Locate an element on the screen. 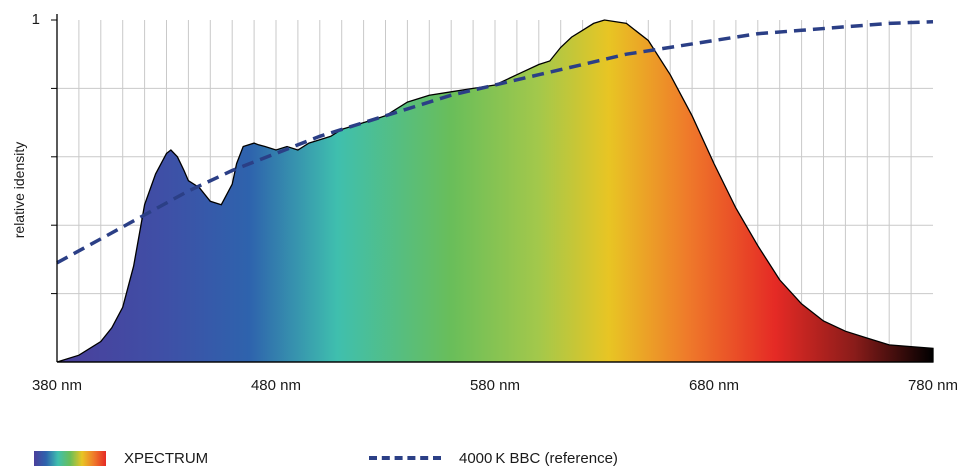  spectrum-gradient-swatch is located at coordinates (70, 458).